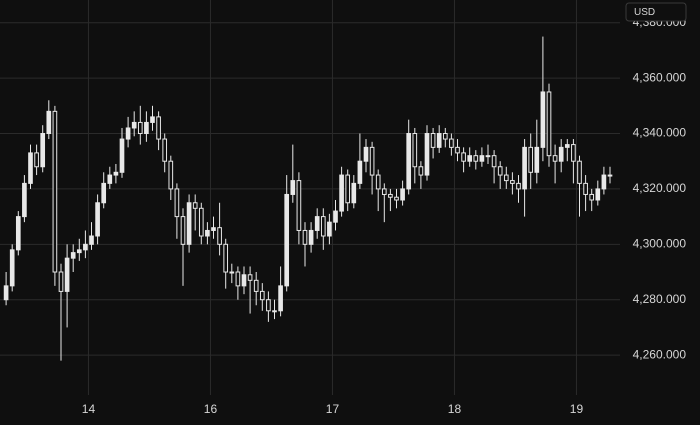 This screenshot has height=425, width=700. What do you see at coordinates (577, 409) in the screenshot?
I see `x-tick-label: 19` at bounding box center [577, 409].